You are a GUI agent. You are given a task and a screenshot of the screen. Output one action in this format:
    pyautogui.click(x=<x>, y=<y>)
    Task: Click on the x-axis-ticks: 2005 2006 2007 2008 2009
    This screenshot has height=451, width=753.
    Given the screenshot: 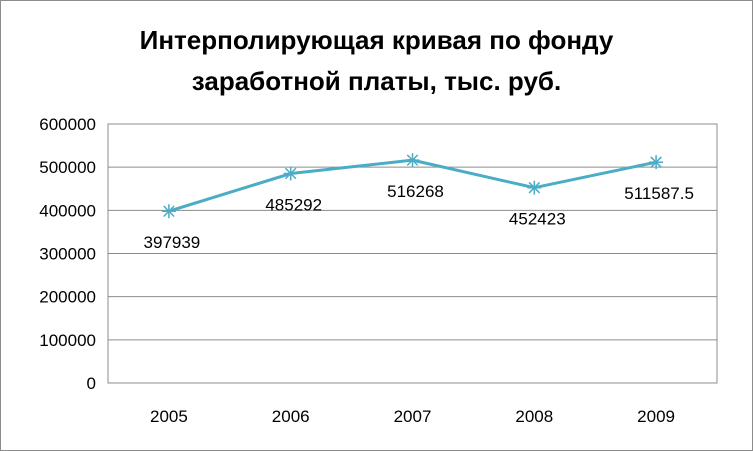 What is the action you would take?
    pyautogui.click(x=412, y=416)
    